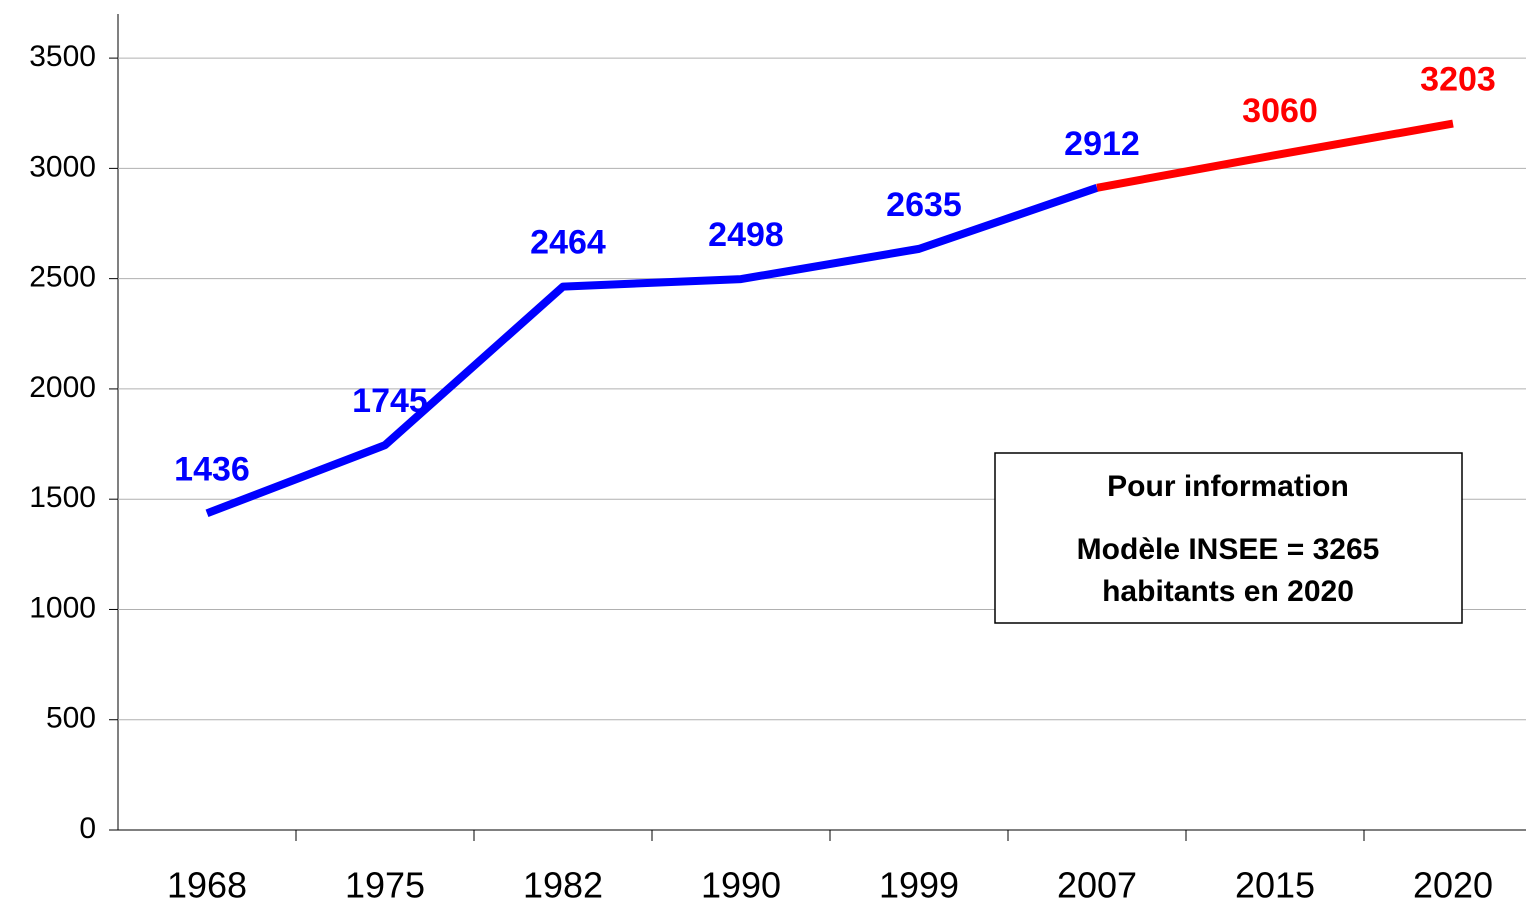 The width and height of the screenshot is (1526, 909). What do you see at coordinates (385, 885) in the screenshot?
I see `x-tick-label: 1975` at bounding box center [385, 885].